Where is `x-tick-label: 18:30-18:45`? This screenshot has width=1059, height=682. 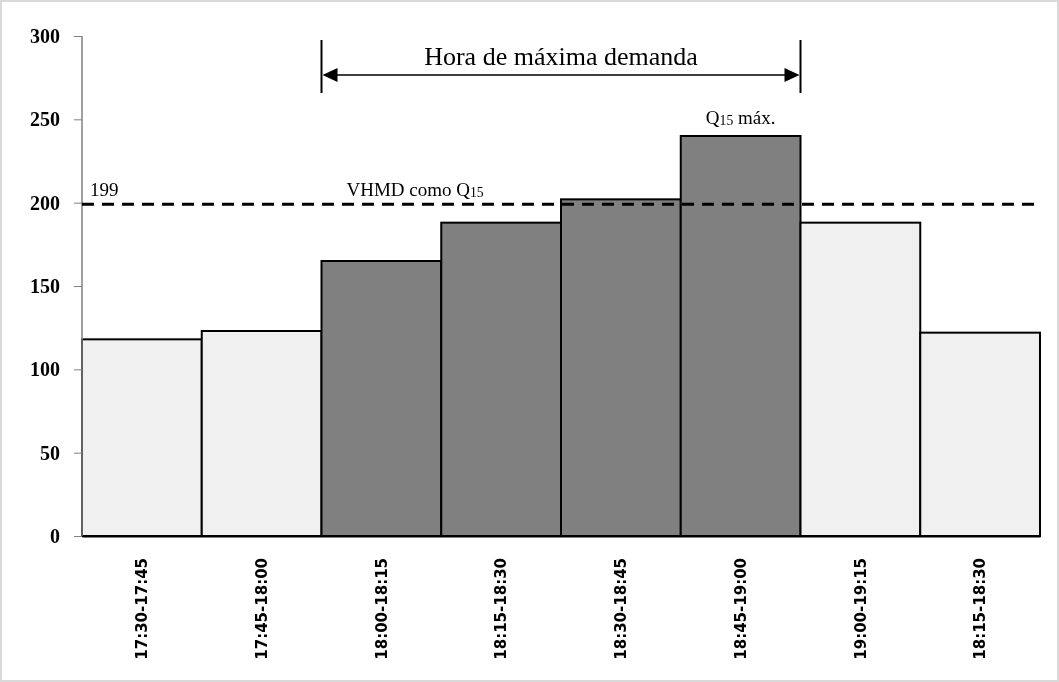
x-tick-label: 18:30-18:45 is located at coordinates (621, 609).